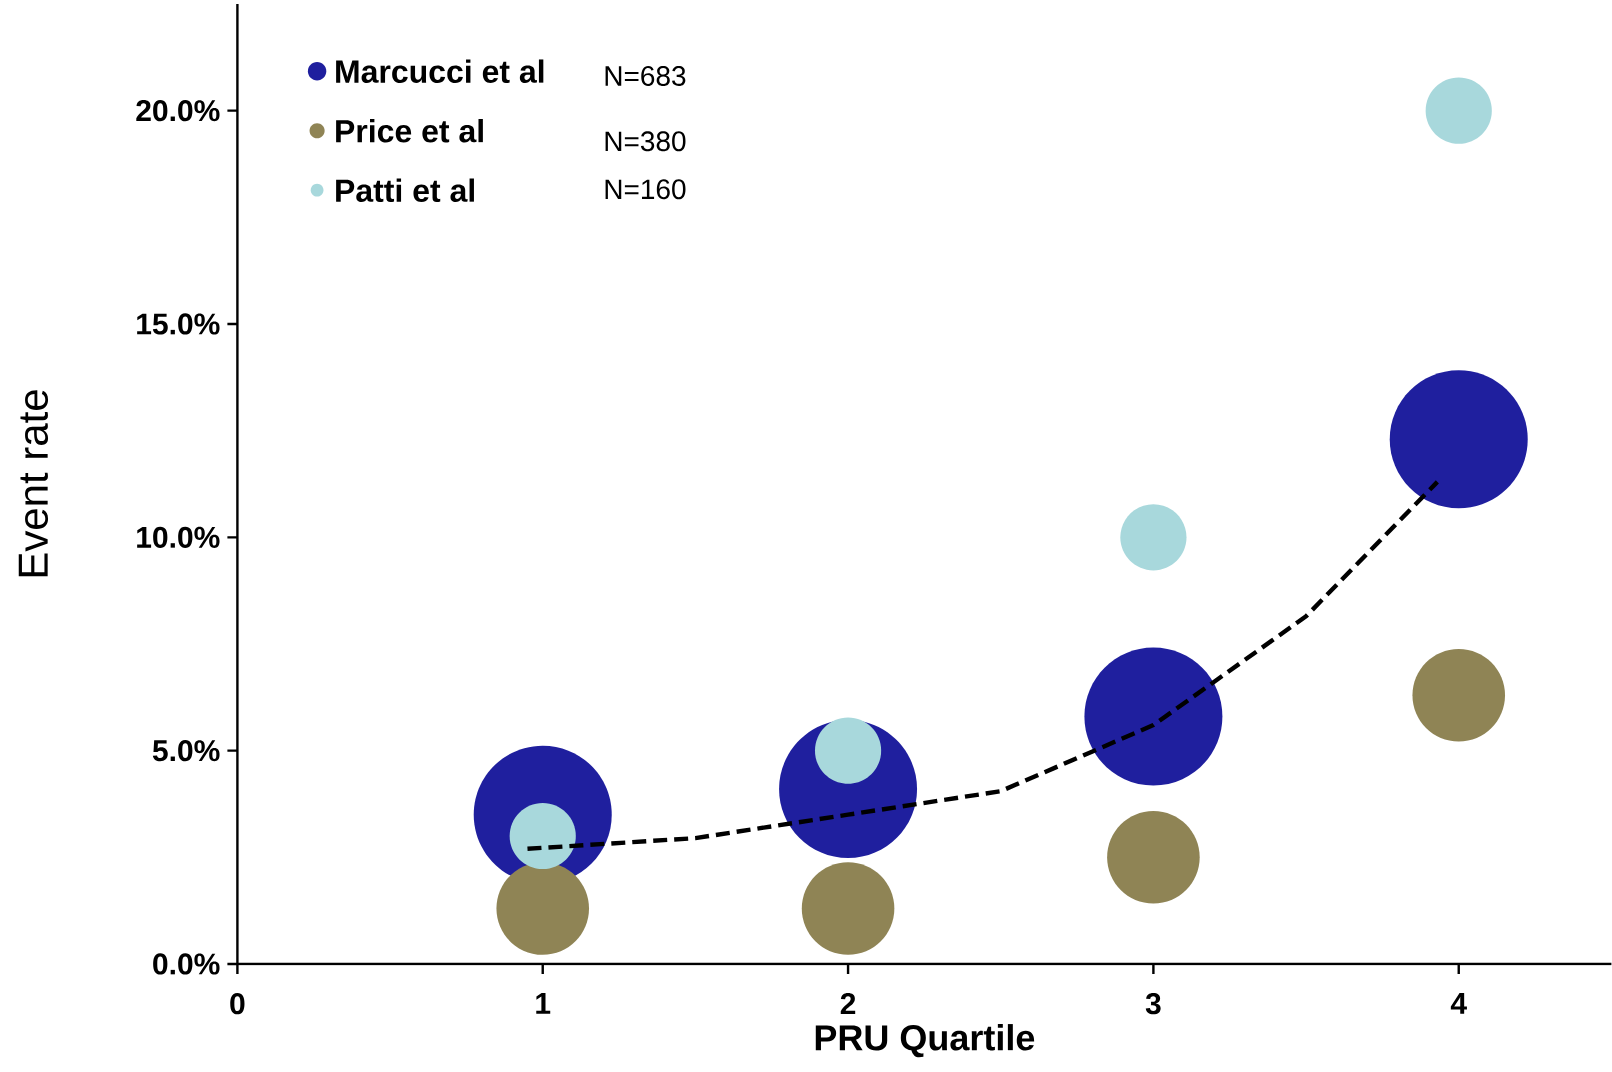 This screenshot has width=1612, height=1072. Describe the element at coordinates (186, 964) in the screenshot. I see `y-tick-label: 0.0%` at that location.